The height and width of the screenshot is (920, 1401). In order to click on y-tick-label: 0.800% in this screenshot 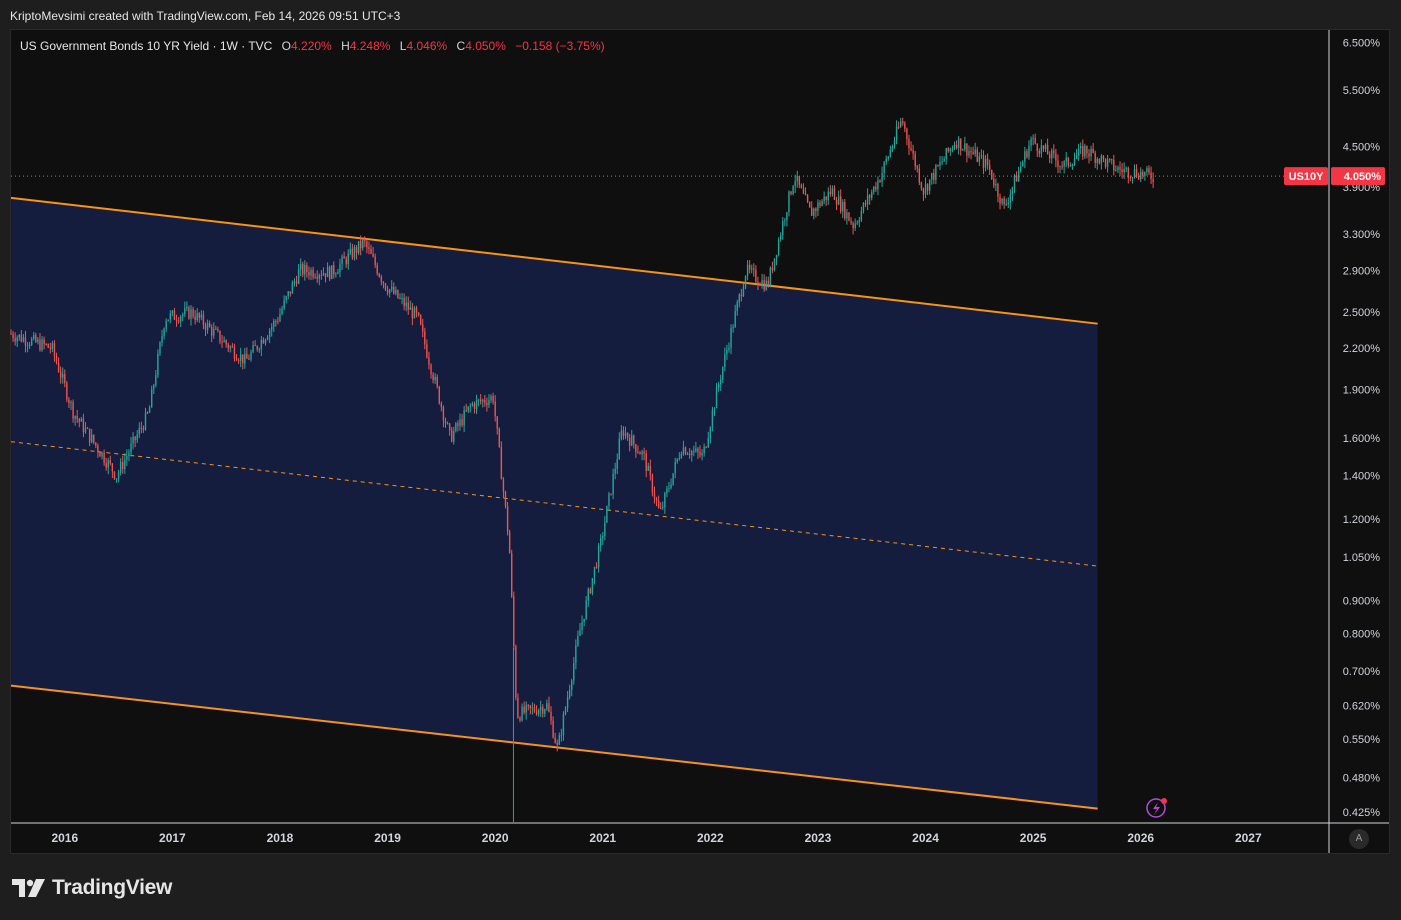, I will do `click(1362, 634)`.